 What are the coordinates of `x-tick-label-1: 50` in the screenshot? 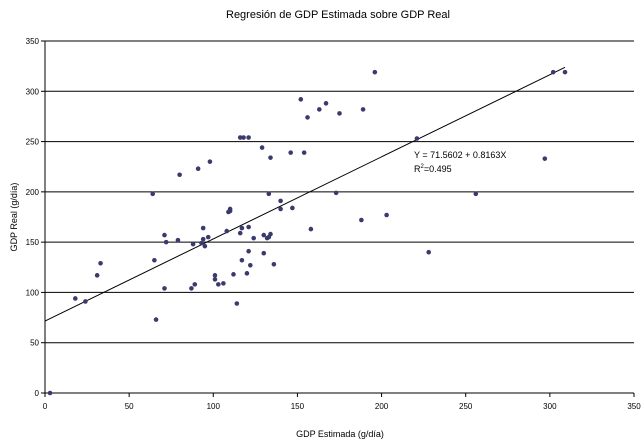 It's located at (129, 406).